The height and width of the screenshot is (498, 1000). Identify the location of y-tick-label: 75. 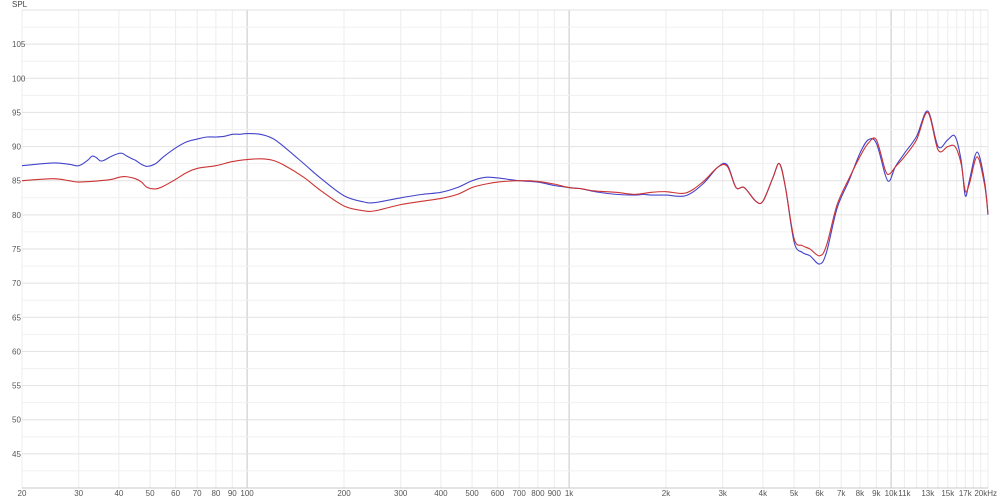
(16, 249).